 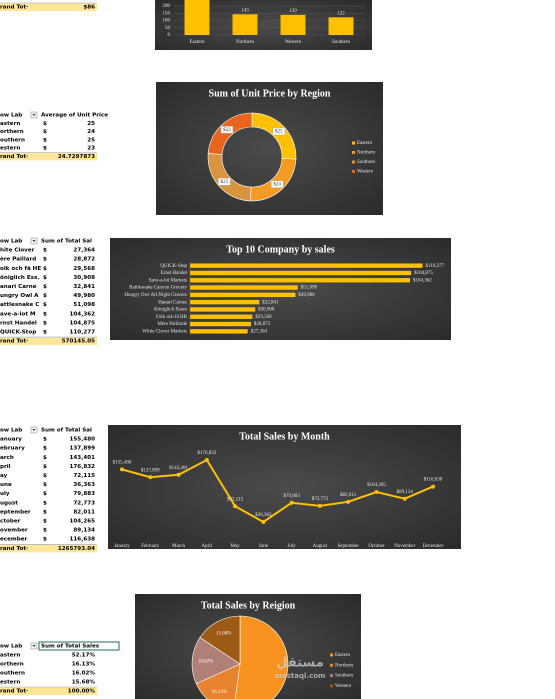 I want to click on row-label: pril, so click(x=5, y=467).